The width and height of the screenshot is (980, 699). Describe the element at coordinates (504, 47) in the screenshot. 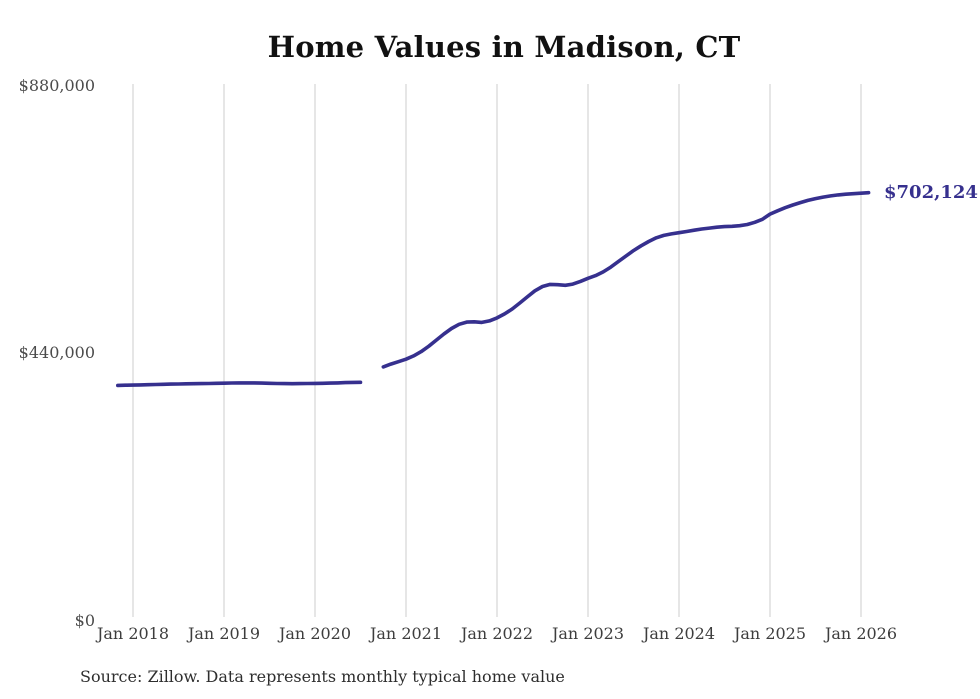

I see `chart-title: Home Values in Madison, CT` at that location.